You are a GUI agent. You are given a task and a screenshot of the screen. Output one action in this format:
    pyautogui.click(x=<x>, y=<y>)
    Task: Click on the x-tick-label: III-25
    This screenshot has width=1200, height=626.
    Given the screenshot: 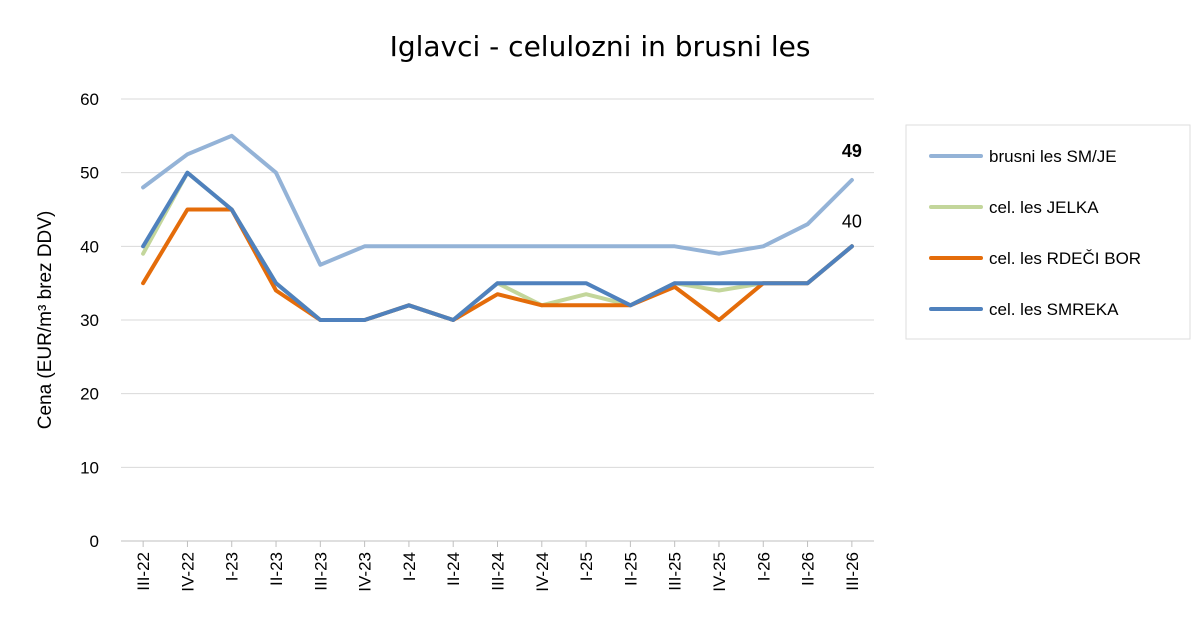 What is the action you would take?
    pyautogui.click(x=675, y=571)
    